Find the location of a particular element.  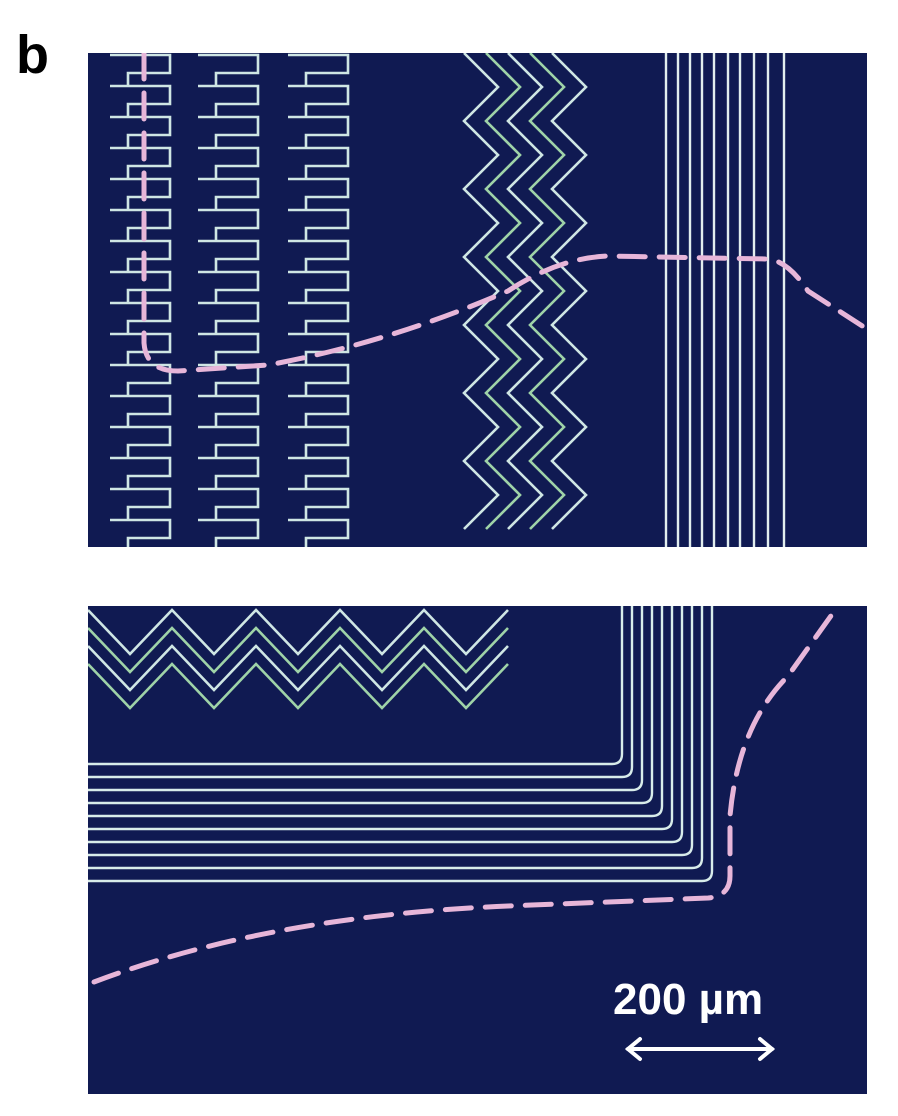

scale-bar-label: 200 µm is located at coordinates (688, 999).